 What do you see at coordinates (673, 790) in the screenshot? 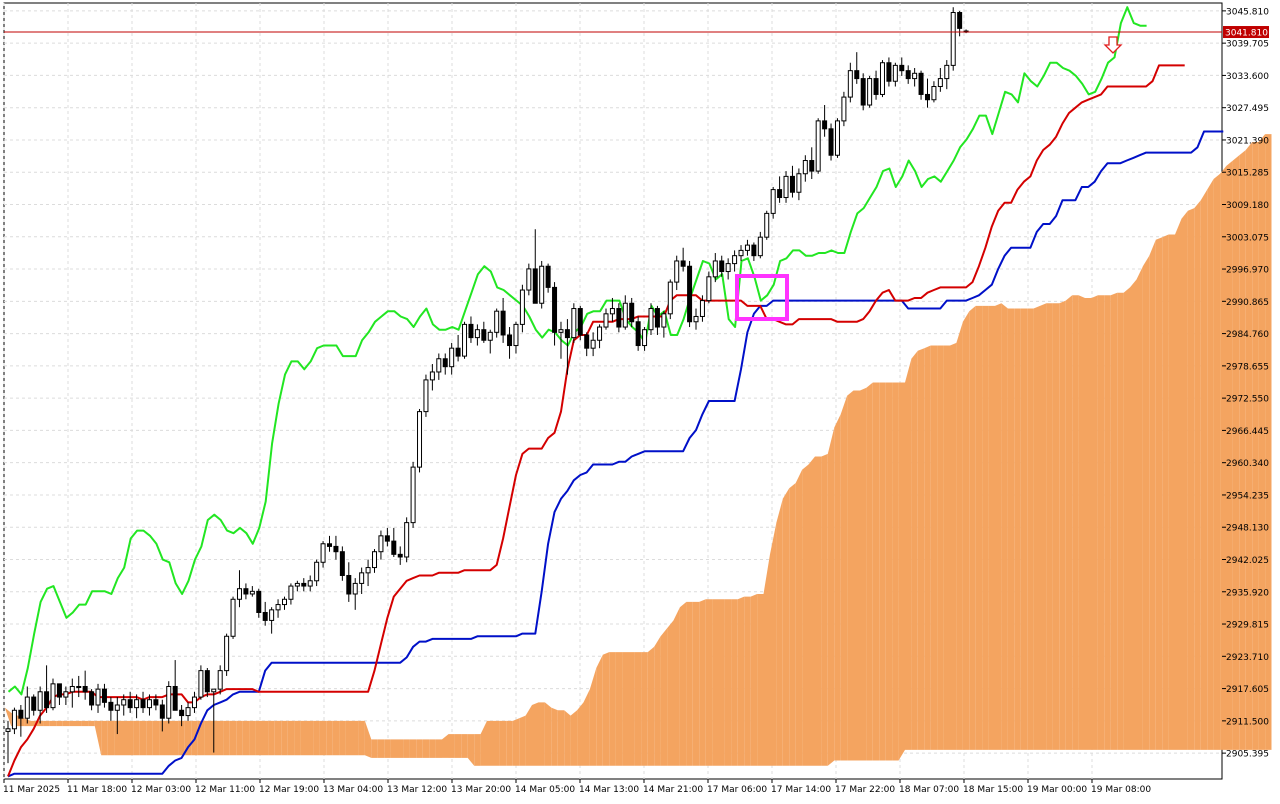
I see `x-tick-label: 14 Mar 21:00` at bounding box center [673, 790].